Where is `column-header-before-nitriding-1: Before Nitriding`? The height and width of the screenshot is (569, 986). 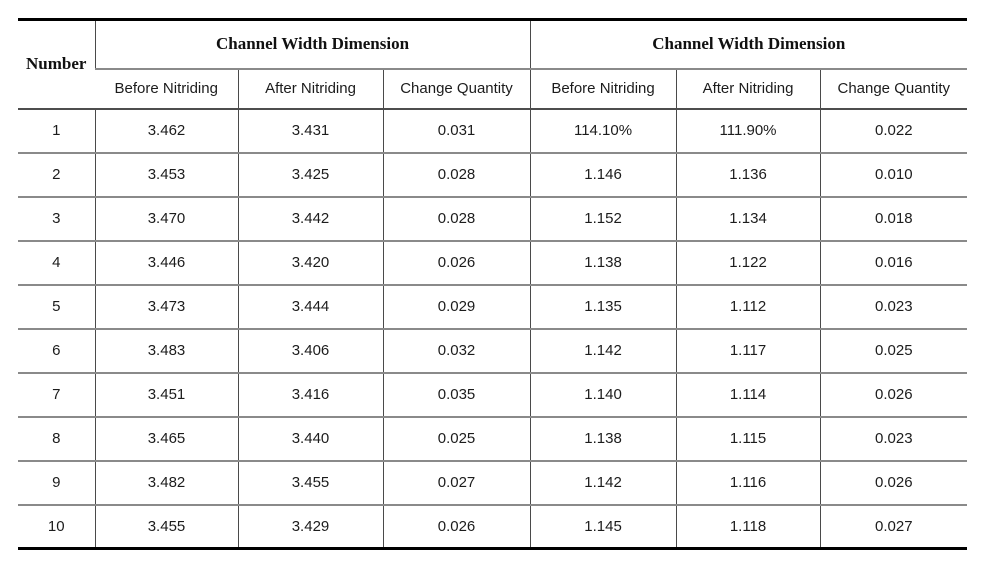
column-header-before-nitriding-1: Before Nitriding is located at coordinates (166, 89).